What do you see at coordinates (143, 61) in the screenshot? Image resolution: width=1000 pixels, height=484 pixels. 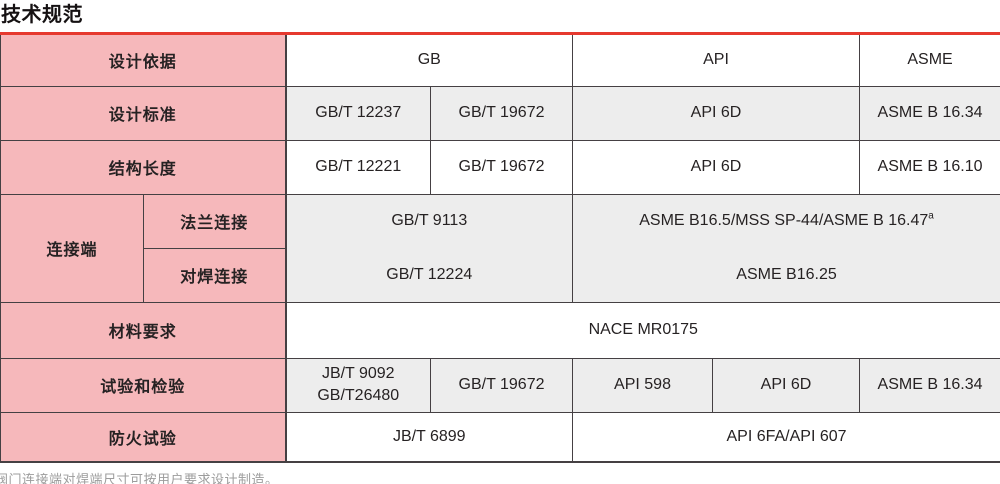 I see `row-header-design-basis: 设计依据` at bounding box center [143, 61].